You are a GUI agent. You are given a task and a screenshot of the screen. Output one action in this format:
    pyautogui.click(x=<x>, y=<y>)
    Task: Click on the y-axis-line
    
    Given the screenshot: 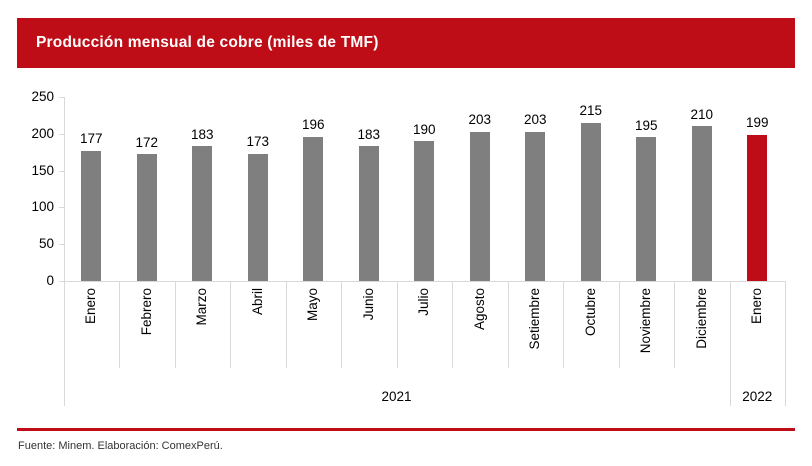 What is the action you would take?
    pyautogui.click(x=64, y=189)
    